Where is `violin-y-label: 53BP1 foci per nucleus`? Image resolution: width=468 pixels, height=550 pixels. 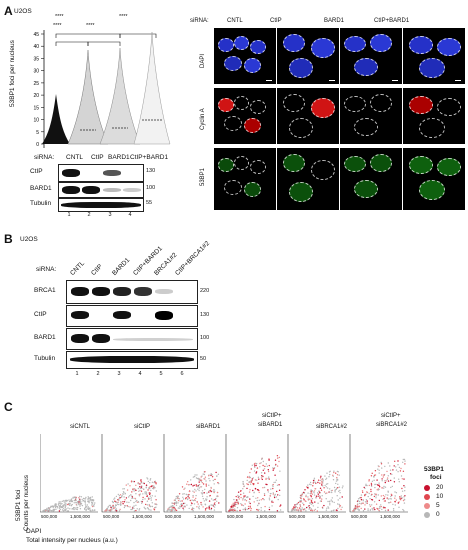 violin-y-label: 53BP1 foci per nucleus is located at coordinates (12, 73).